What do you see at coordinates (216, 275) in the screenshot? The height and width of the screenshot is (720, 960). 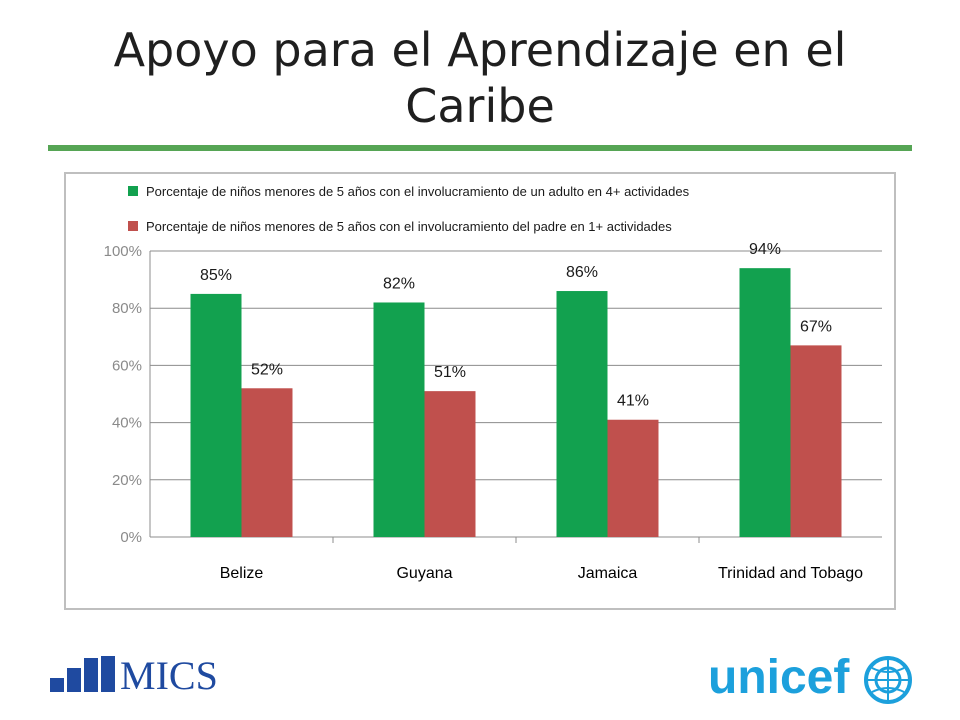 I see `data-label: 85%` at bounding box center [216, 275].